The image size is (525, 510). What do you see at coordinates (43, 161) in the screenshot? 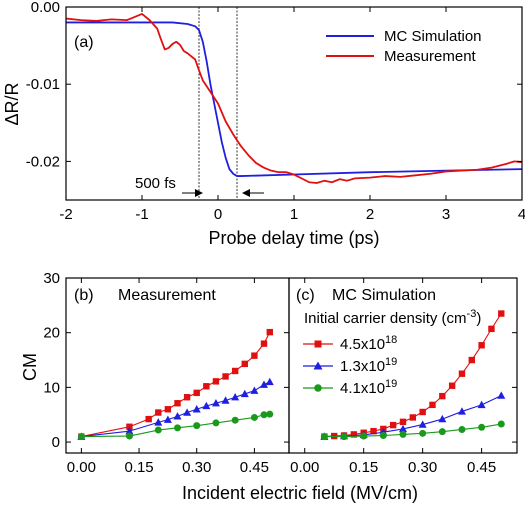
I see `y-tick-label: -0.02` at bounding box center [43, 161].